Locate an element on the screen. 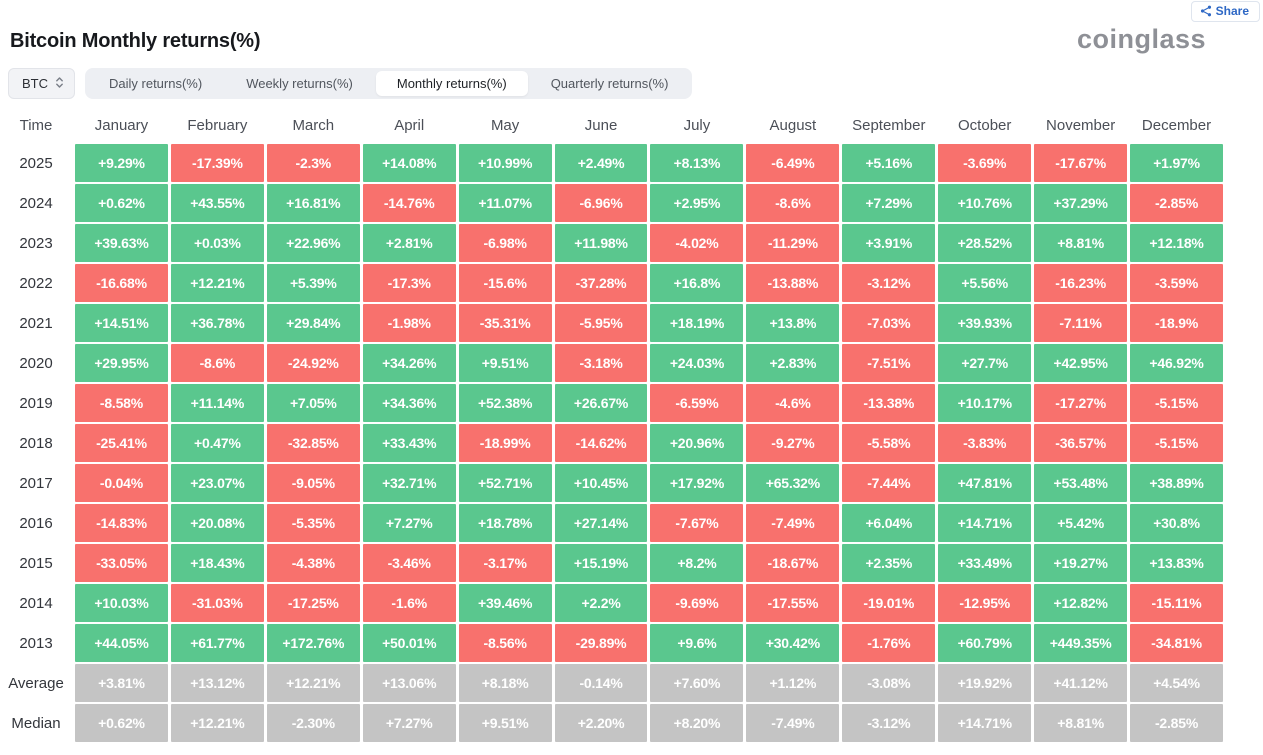 This screenshot has height=755, width=1263. return-cell: -5.15% is located at coordinates (1176, 443).